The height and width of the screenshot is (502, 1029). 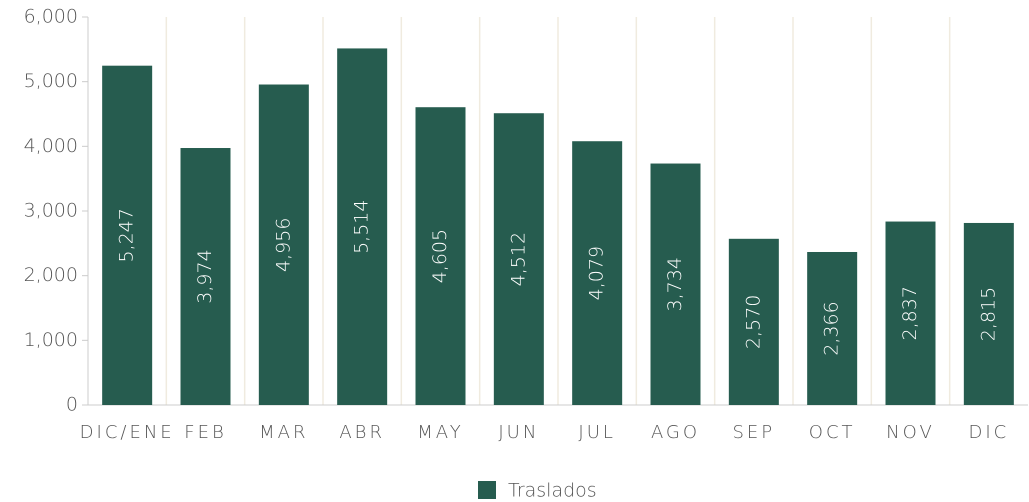 I want to click on value-label: 3,734, so click(x=675, y=284).